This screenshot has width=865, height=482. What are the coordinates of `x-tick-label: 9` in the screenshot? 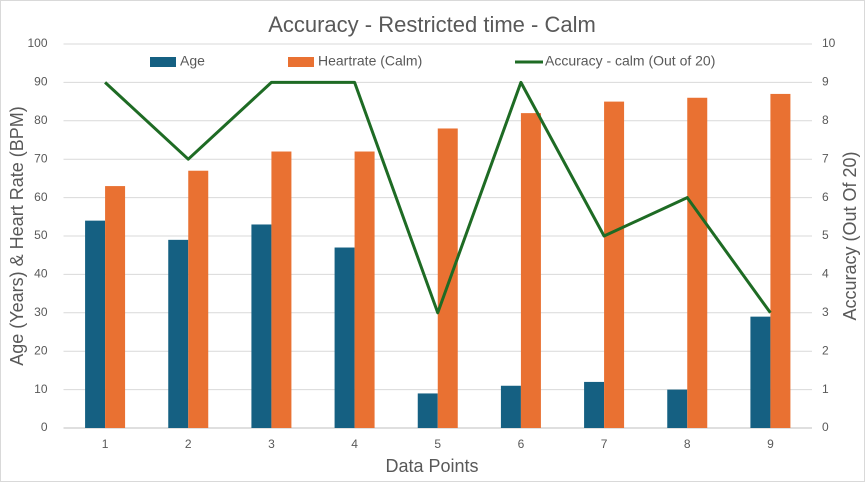 It's located at (770, 444).